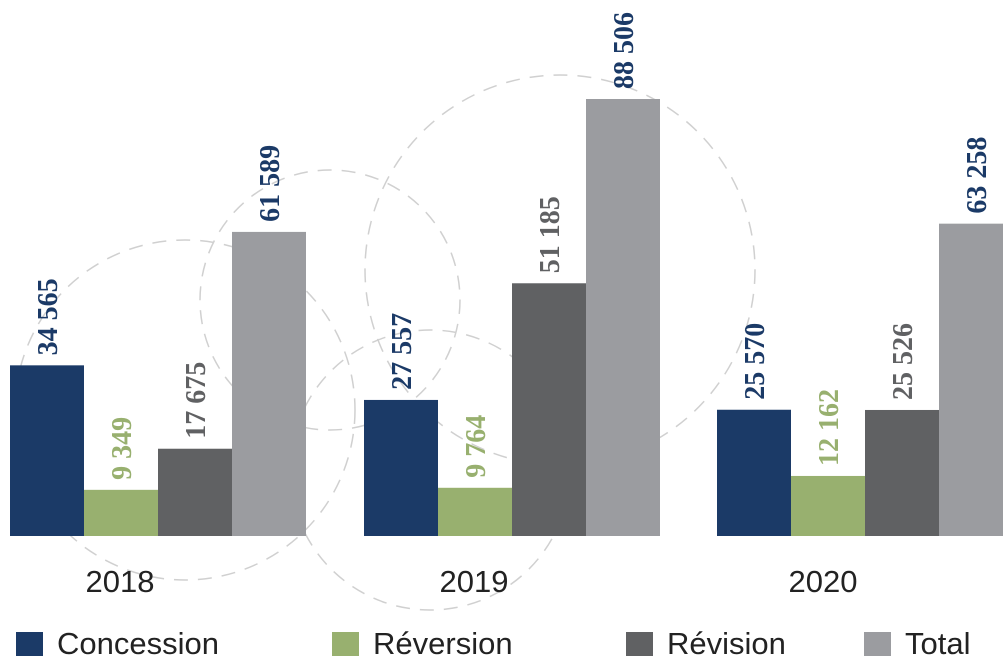  Describe the element at coordinates (828, 505) in the screenshot. I see `bar-reversion-2020` at that location.